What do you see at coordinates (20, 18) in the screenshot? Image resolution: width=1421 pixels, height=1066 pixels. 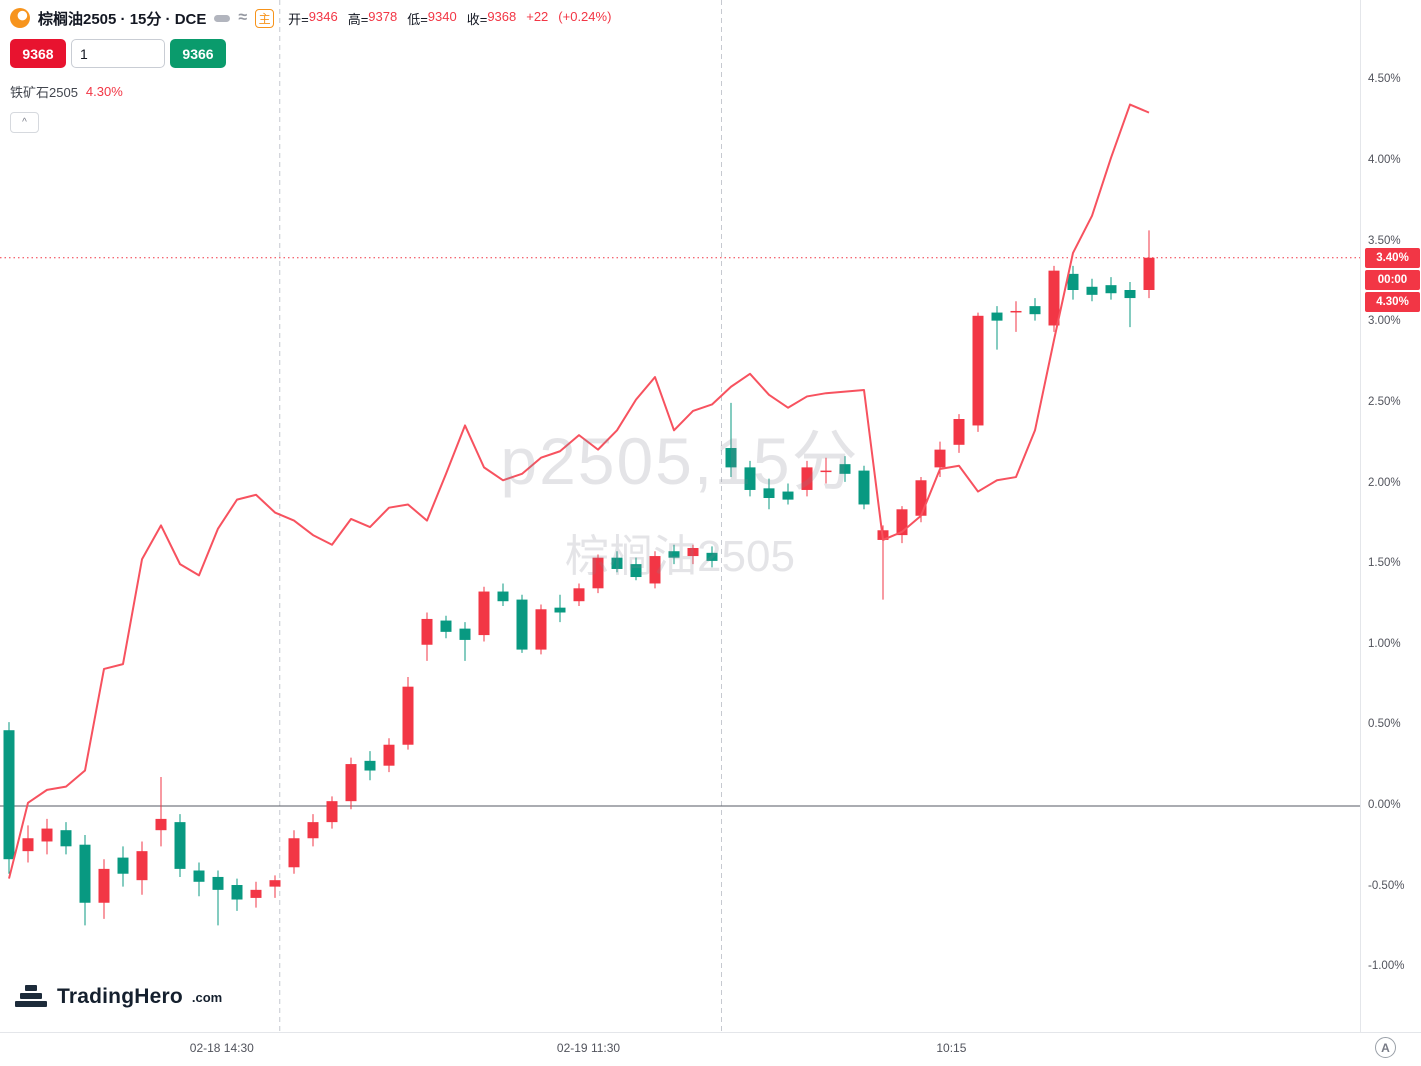 I see `app-logo-icon` at bounding box center [20, 18].